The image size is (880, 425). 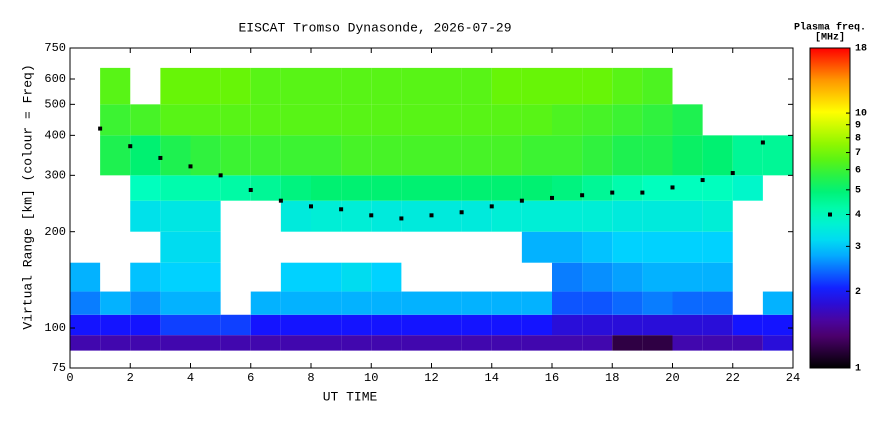 I want to click on colorbar-tick-label: 5, so click(x=858, y=190).